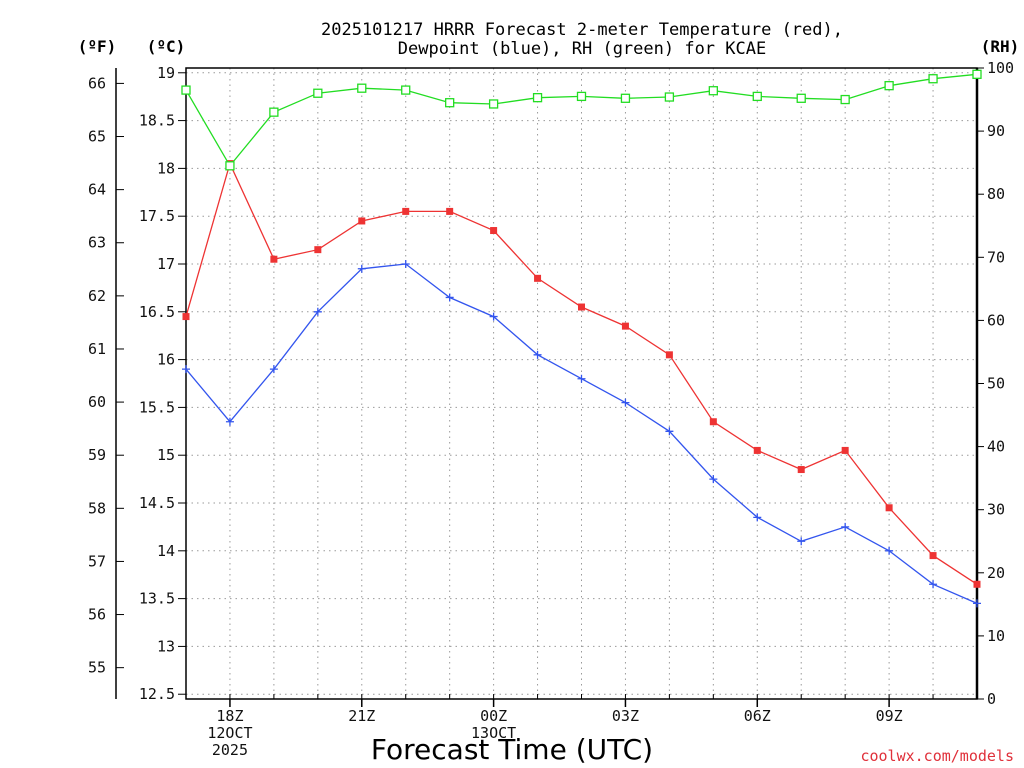 This screenshot has height=768, width=1024. I want to click on fahrenheit-tick-label: 63, so click(97, 243).